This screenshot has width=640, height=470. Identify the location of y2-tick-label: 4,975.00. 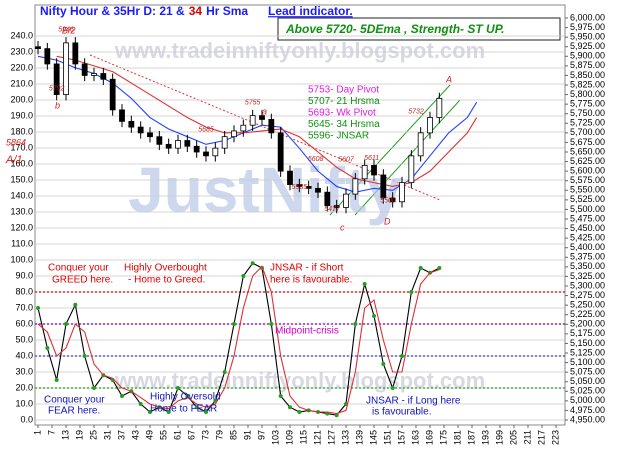
(587, 410).